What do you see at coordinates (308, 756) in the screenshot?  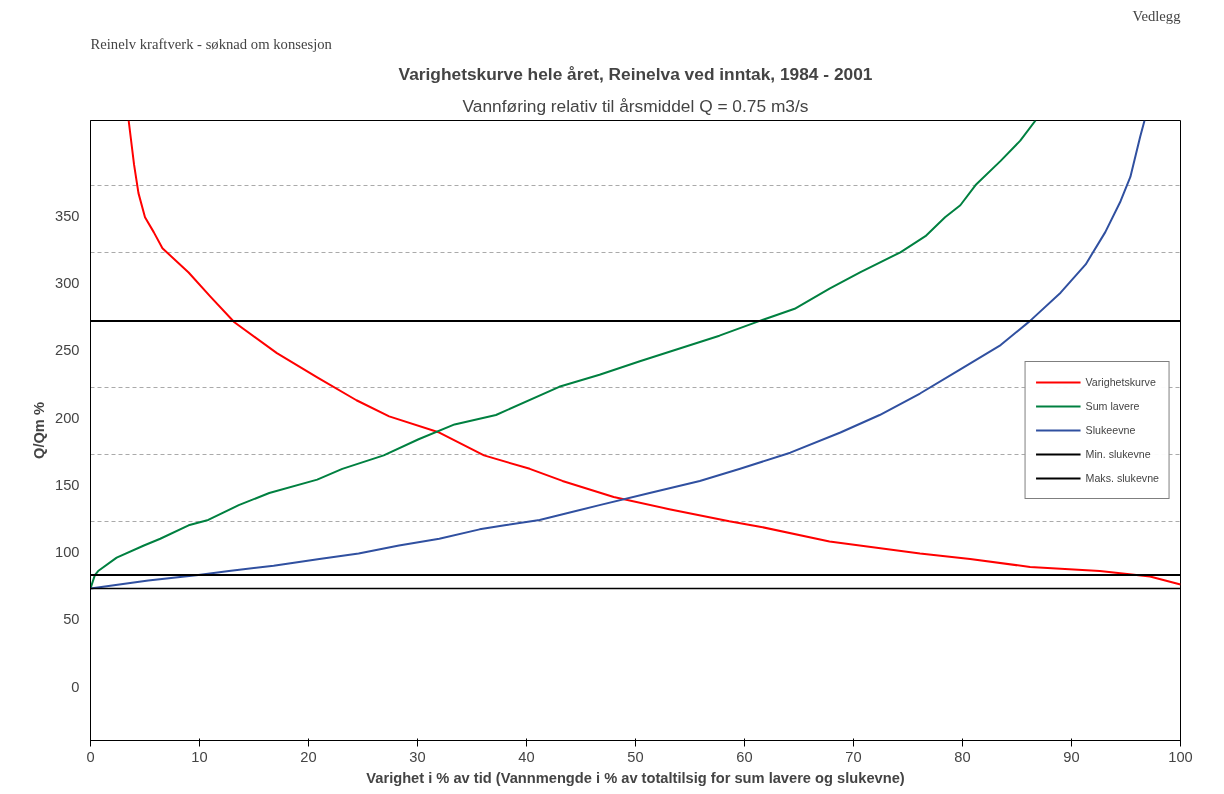 I see `x-tick-label: 20` at bounding box center [308, 756].